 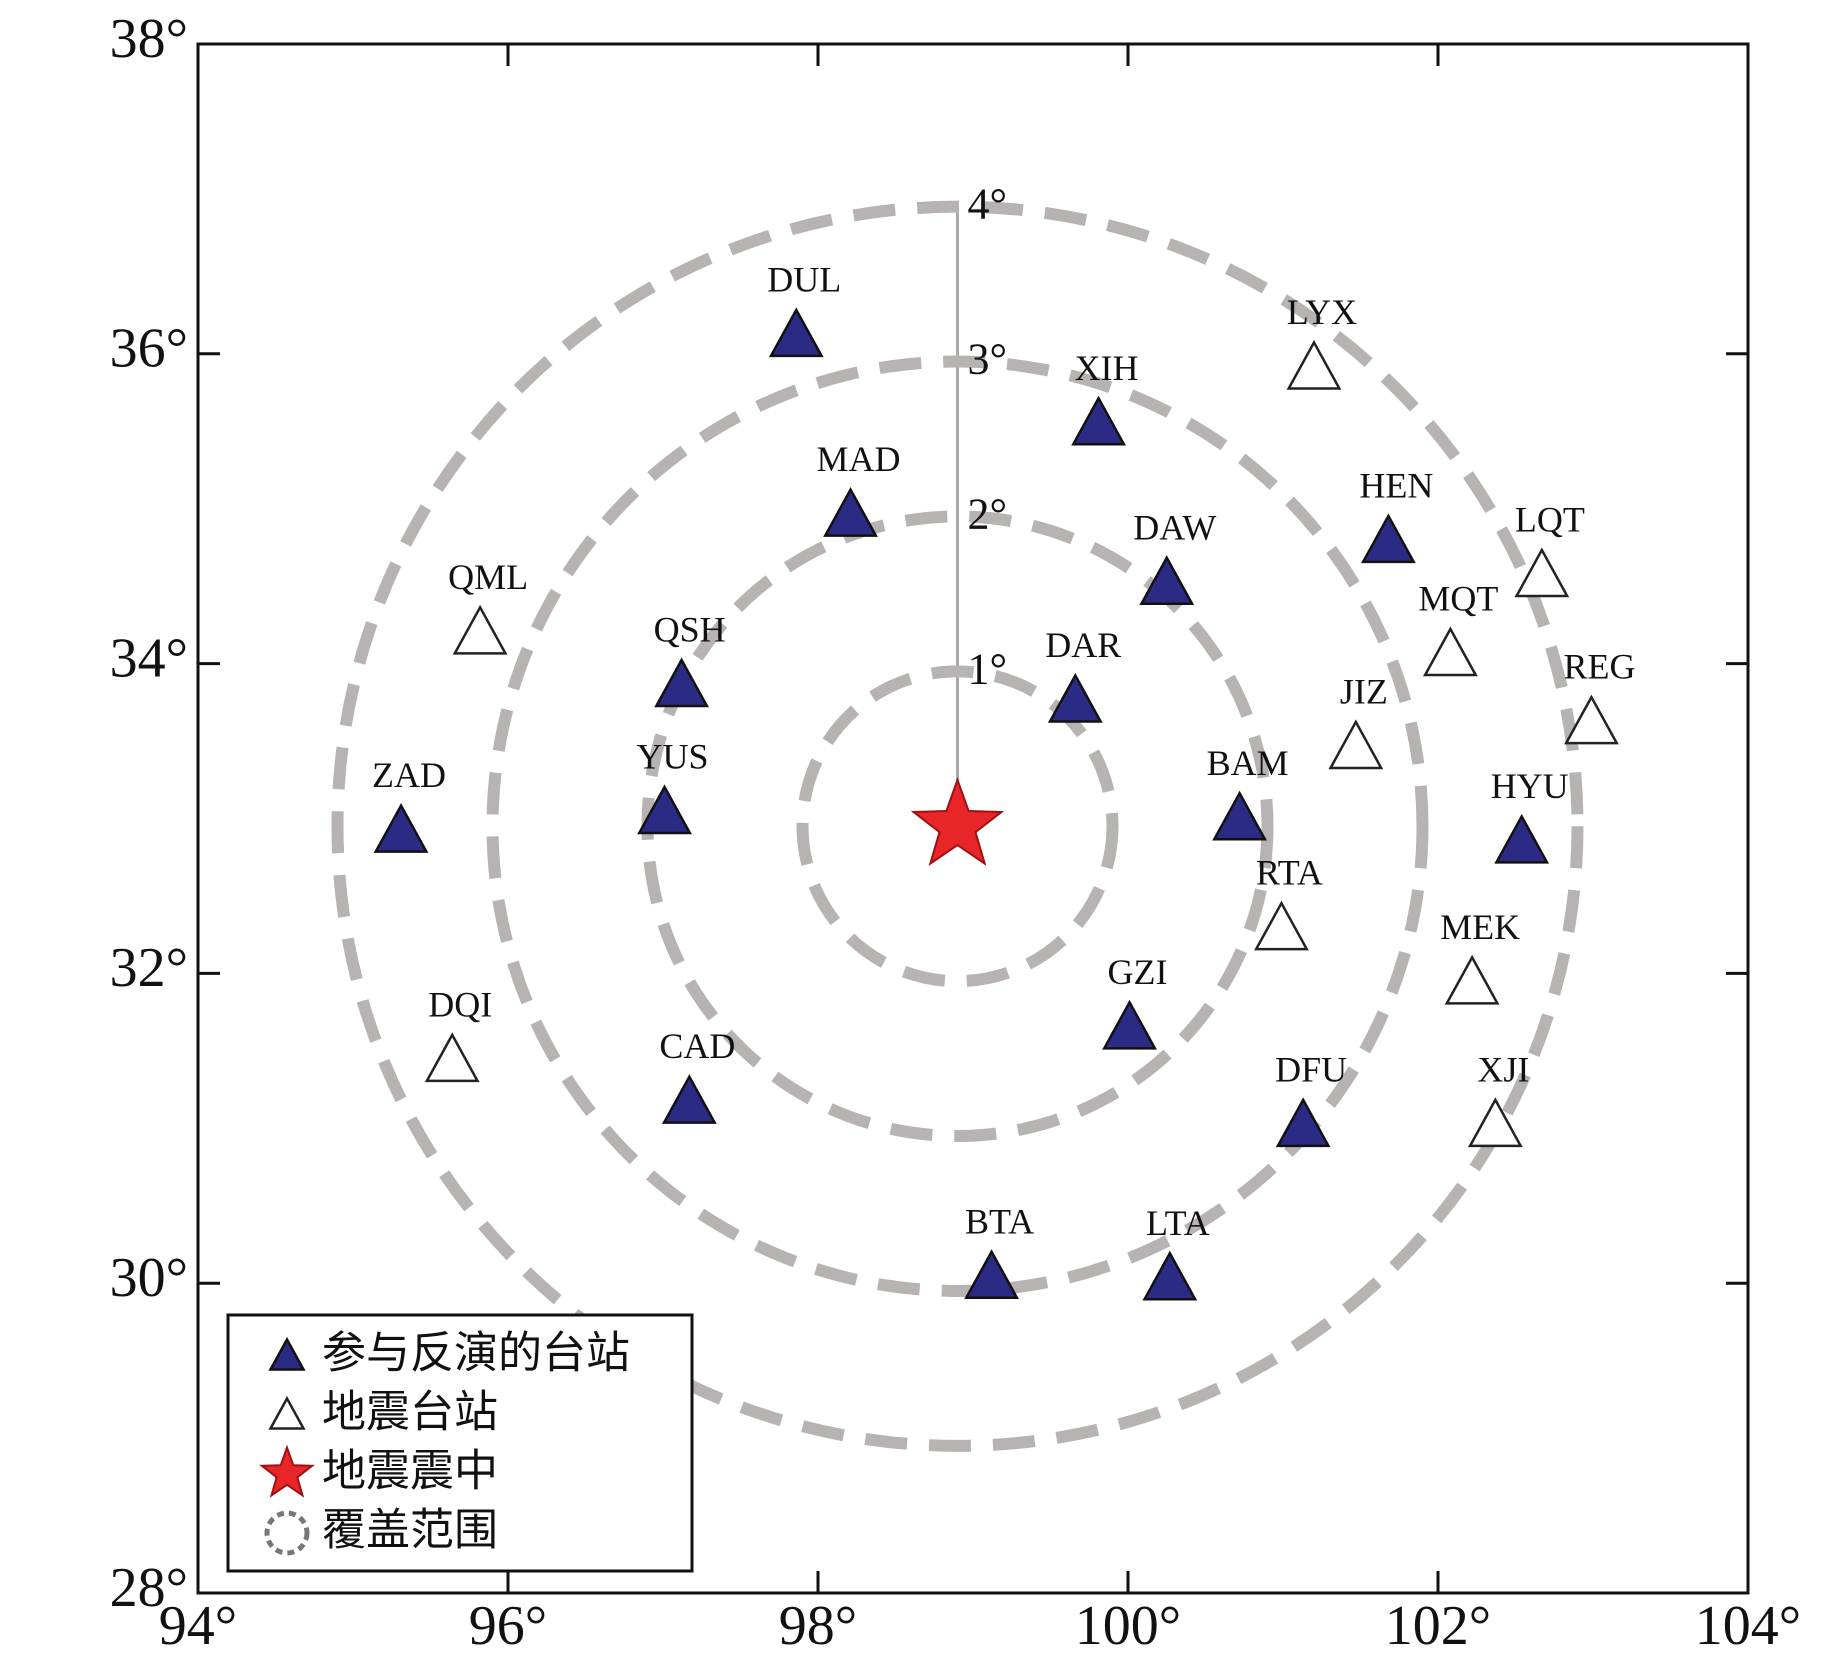 I want to click on station-label: DFU, so click(x=1311, y=1069).